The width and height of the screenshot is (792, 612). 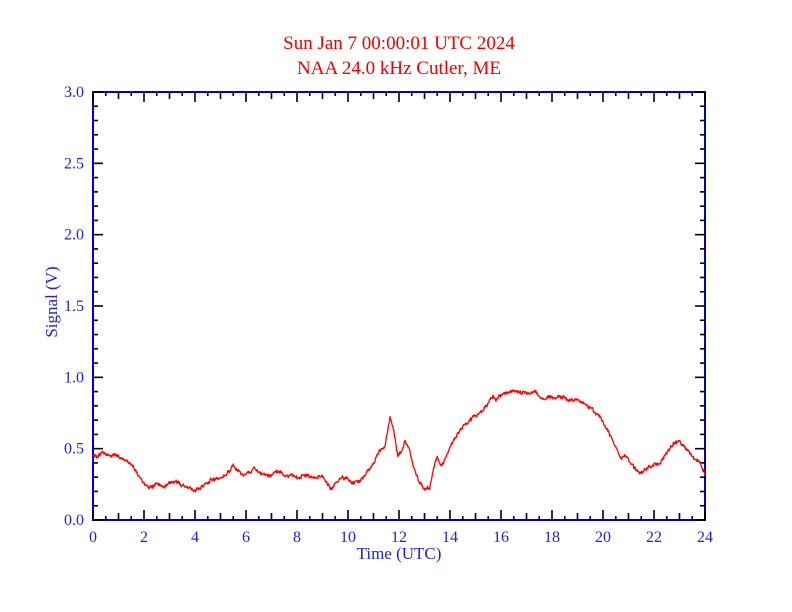 I want to click on y-tick-label: 3.0, so click(x=74, y=92).